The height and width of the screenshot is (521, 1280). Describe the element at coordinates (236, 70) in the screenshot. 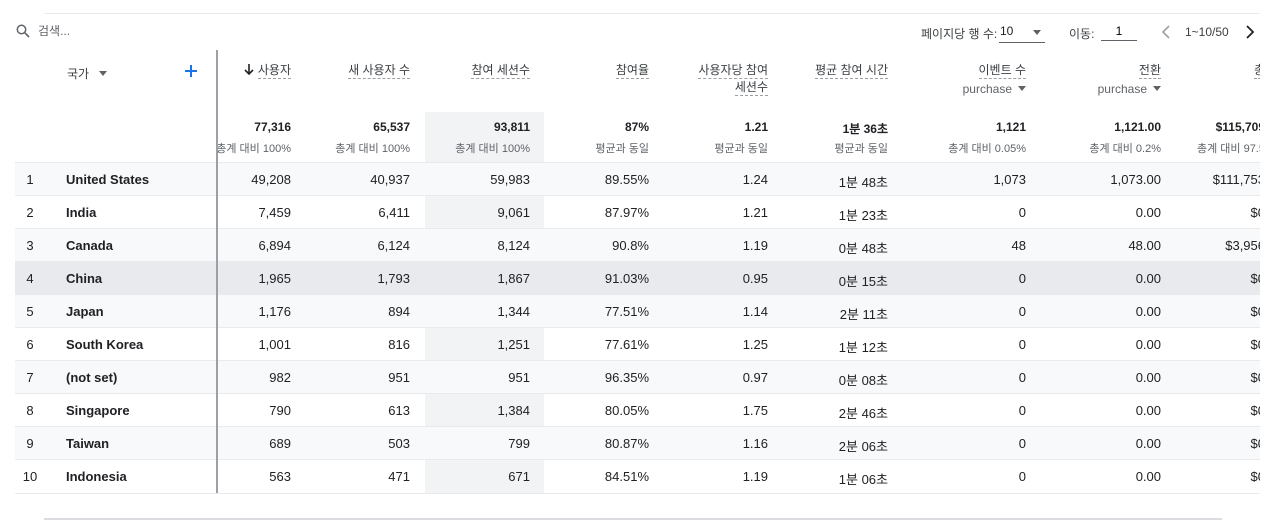

I see `column-header: 사용자` at that location.